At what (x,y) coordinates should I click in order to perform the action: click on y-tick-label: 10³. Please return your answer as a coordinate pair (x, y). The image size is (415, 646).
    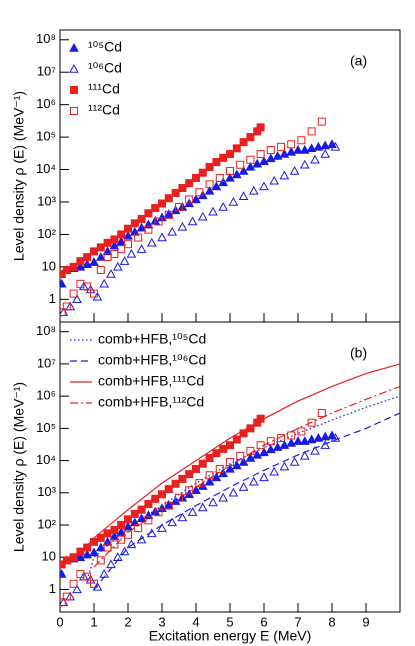
    Looking at the image, I should click on (46, 491).